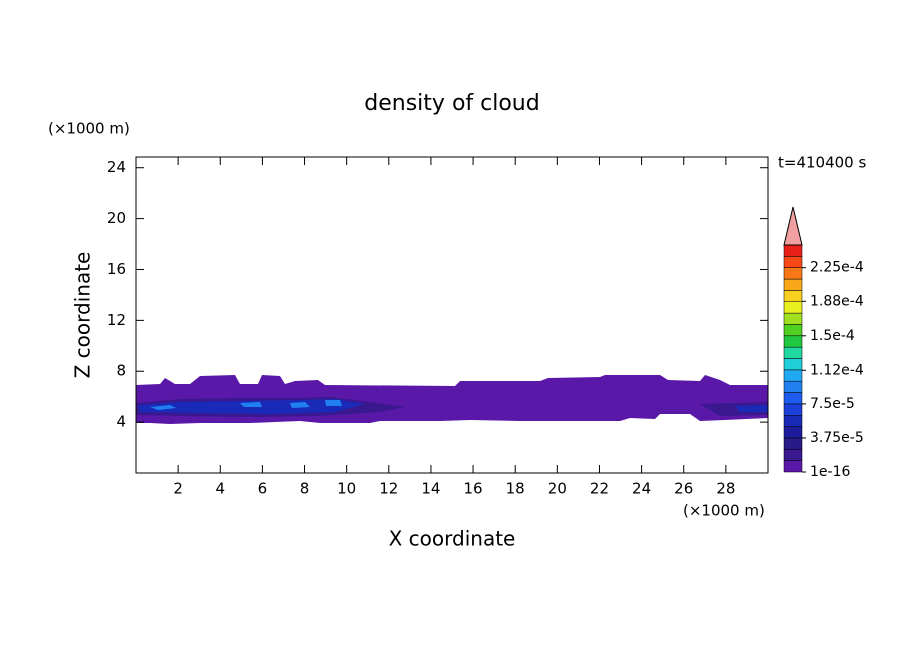 The height and width of the screenshot is (654, 904). Describe the element at coordinates (837, 301) in the screenshot. I see `colorbar-label: 1.88e-4` at that location.